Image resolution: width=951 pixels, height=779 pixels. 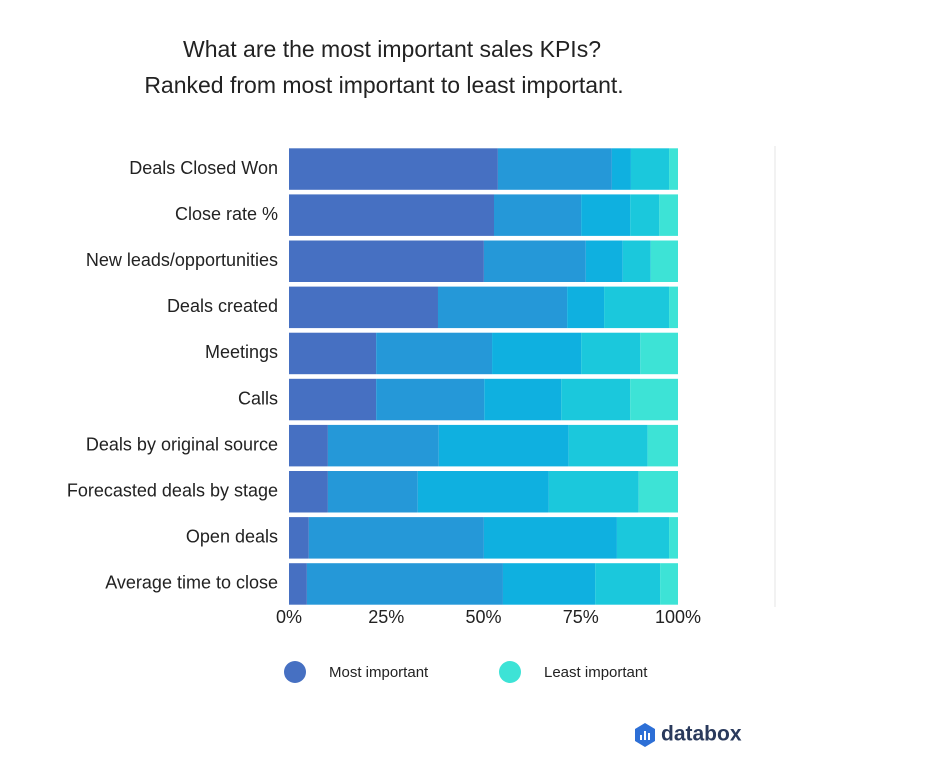 What do you see at coordinates (596, 672) in the screenshot?
I see `legend-label: Least important` at bounding box center [596, 672].